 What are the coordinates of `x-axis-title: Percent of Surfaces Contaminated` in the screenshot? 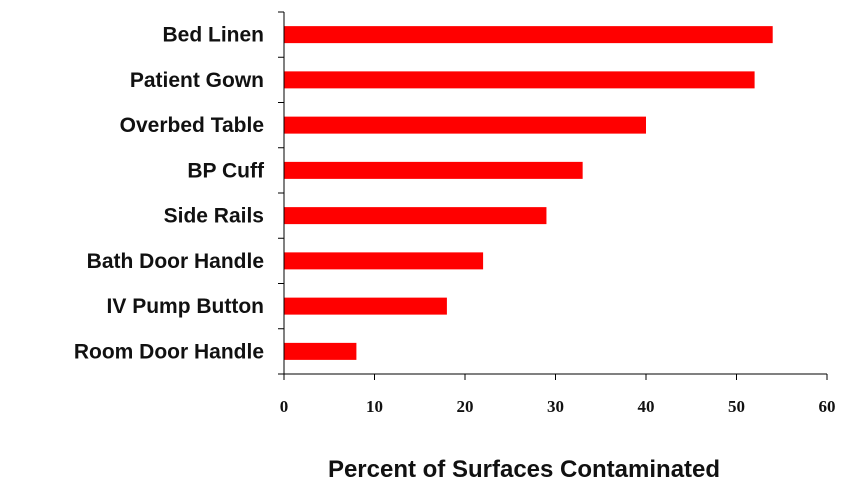 It's located at (524, 469).